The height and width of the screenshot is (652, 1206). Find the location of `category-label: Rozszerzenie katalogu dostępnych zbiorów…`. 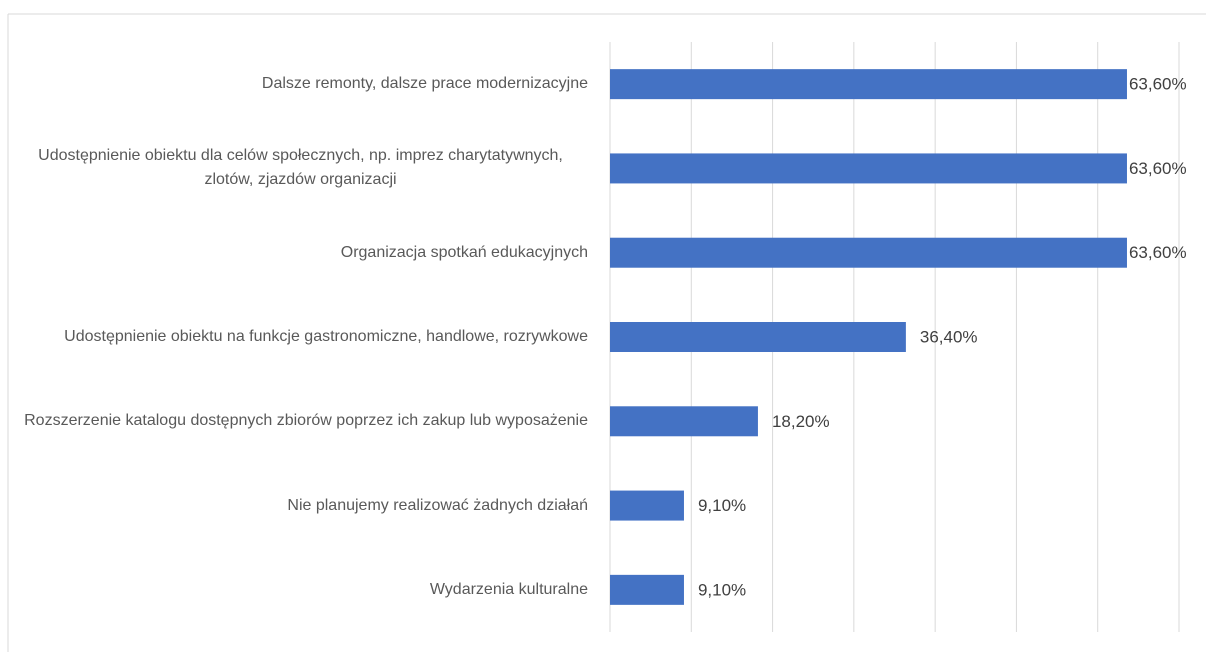

category-label: Rozszerzenie katalogu dostępnych zbiorów… is located at coordinates (306, 421).